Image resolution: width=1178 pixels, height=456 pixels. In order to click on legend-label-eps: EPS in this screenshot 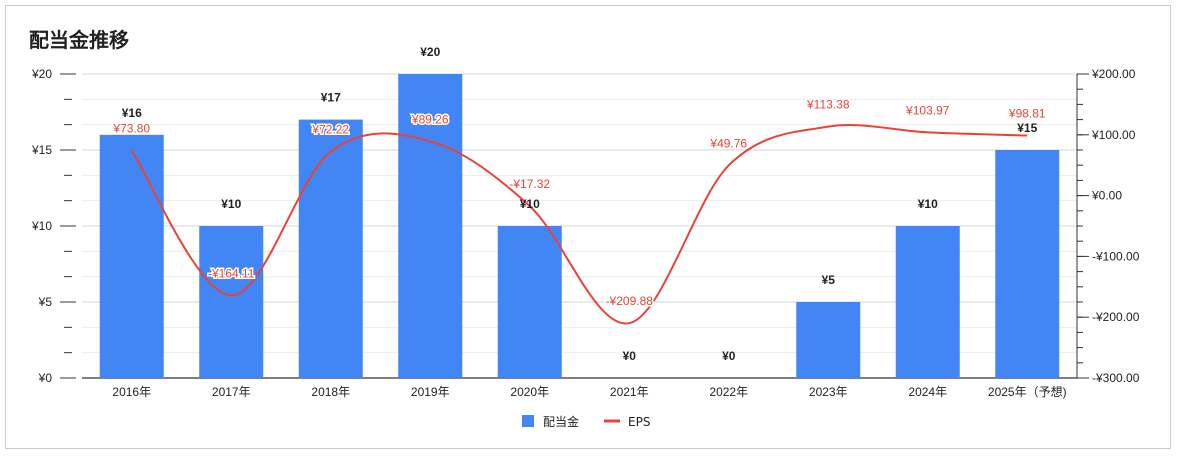, I will do `click(639, 422)`.